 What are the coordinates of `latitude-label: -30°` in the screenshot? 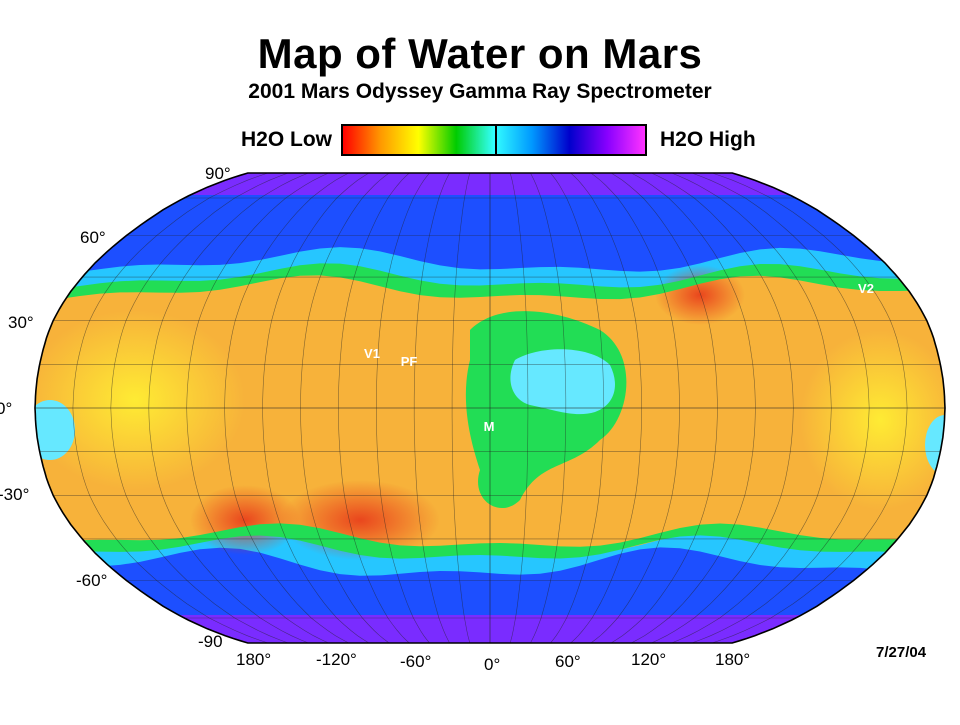 It's located at (15, 494).